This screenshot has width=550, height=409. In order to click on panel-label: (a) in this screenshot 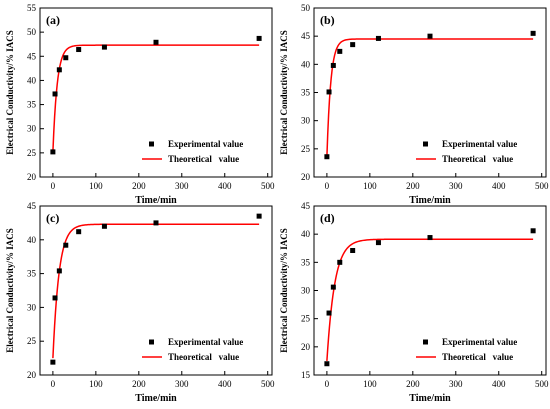, I will do `click(53, 20)`.